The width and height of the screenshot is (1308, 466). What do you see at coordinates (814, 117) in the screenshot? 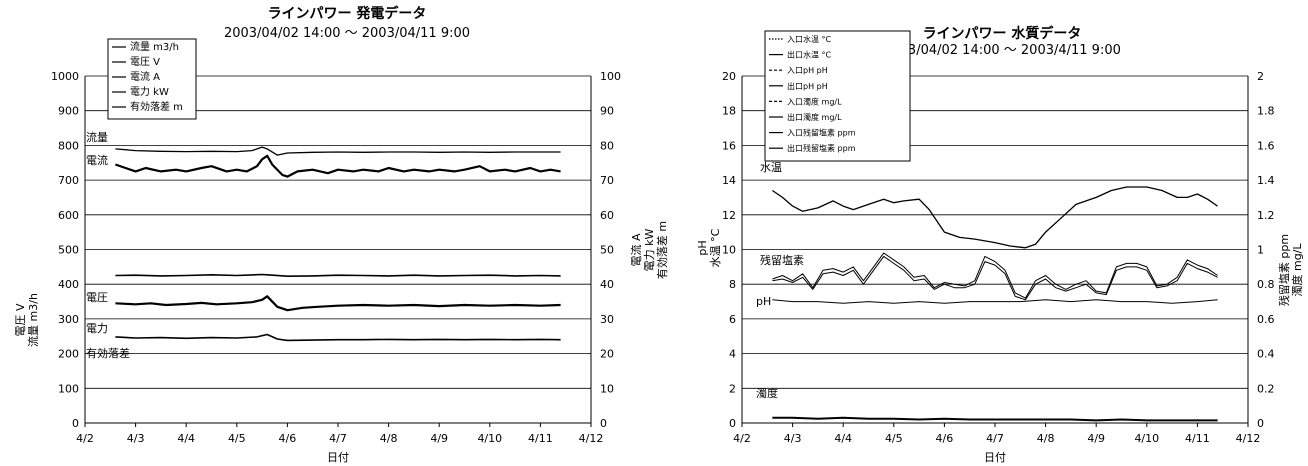
I see `legend-label: 出口濁度 mg/L` at bounding box center [814, 117].